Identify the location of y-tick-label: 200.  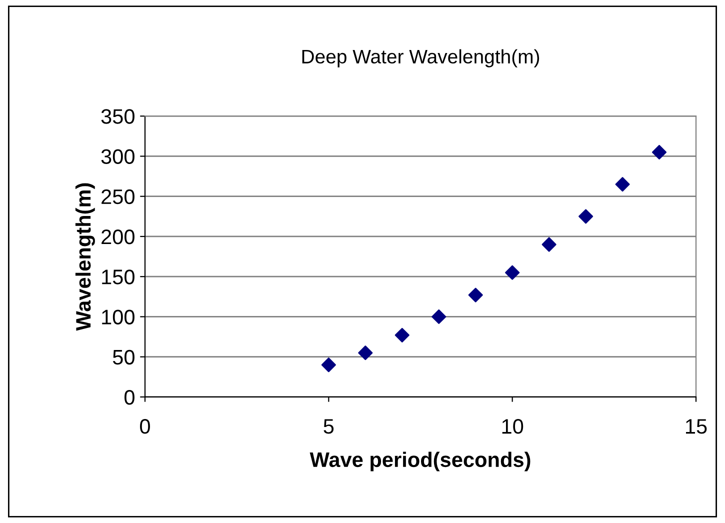
(118, 236).